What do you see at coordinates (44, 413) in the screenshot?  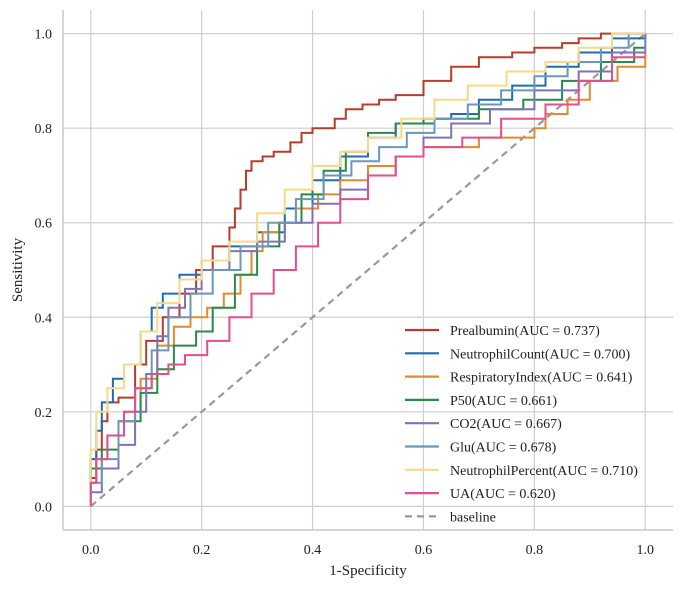 I see `y-tick-label: 0.2` at bounding box center [44, 413].